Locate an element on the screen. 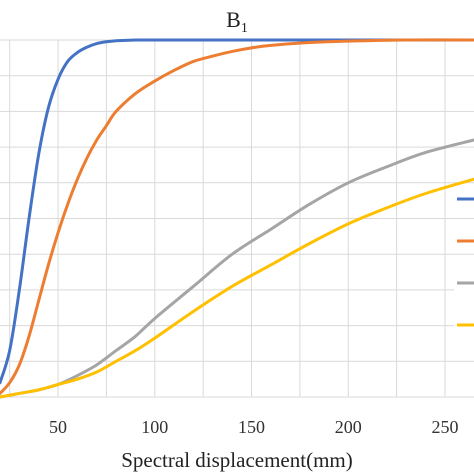 Image resolution: width=474 pixels, height=474 pixels. chart-title-main: B is located at coordinates (233, 19).